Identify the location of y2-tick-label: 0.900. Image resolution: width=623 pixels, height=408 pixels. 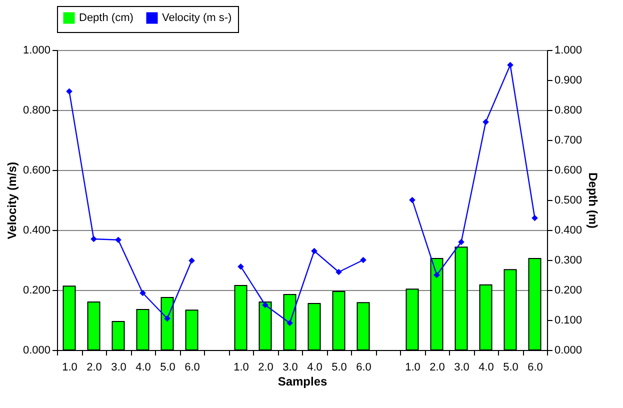
(568, 80).